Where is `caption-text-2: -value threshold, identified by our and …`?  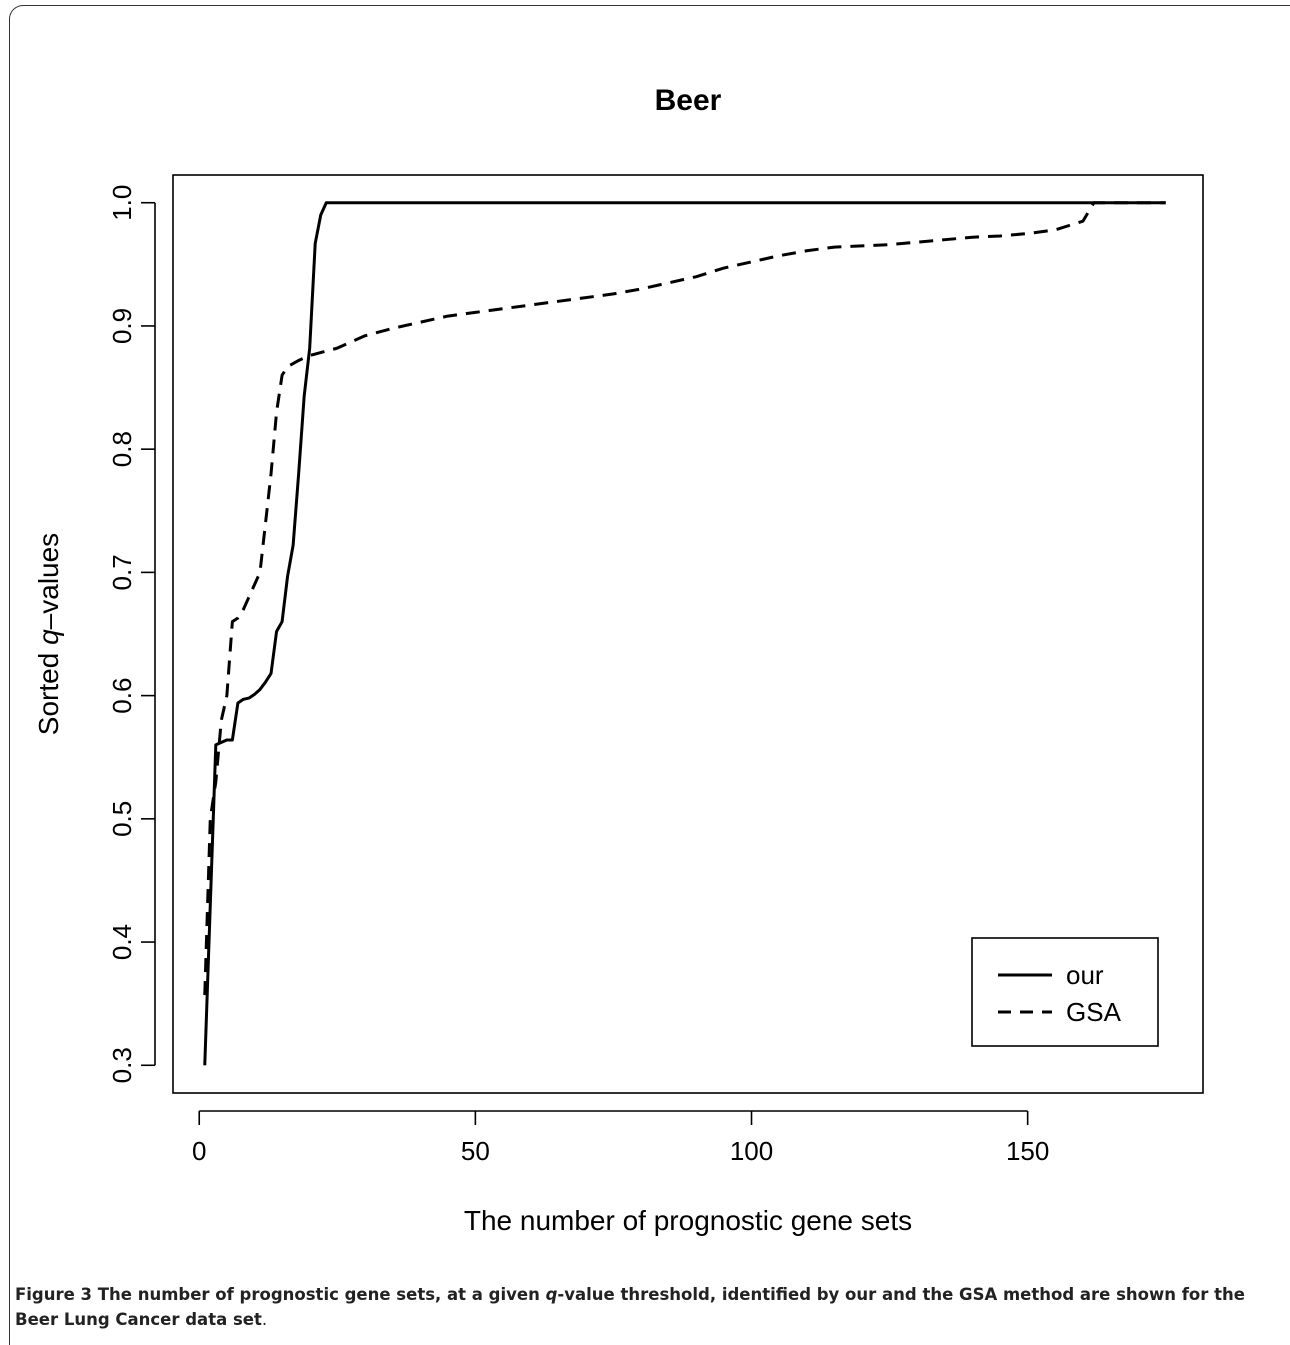
caption-text-2: -value threshold, identified by our and … is located at coordinates (630, 1307).